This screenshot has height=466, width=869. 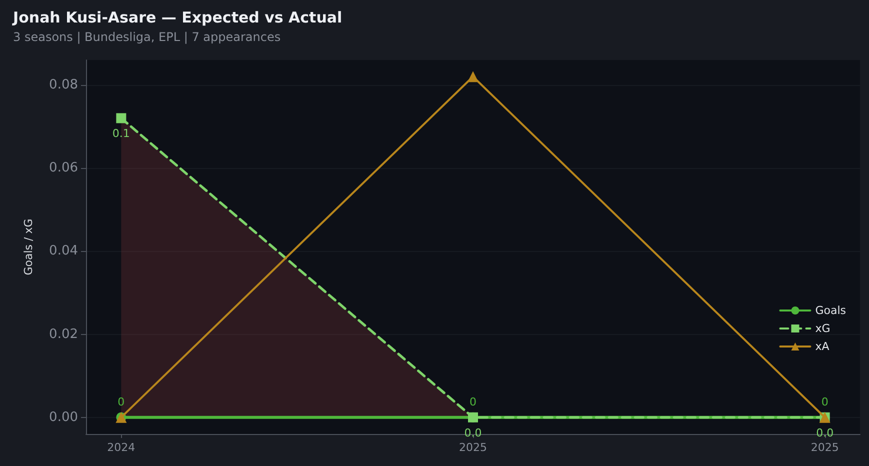 I want to click on chart-subtitle: 3 seasons | Bundesliga, EPL | 7 appearances, so click(x=147, y=37).